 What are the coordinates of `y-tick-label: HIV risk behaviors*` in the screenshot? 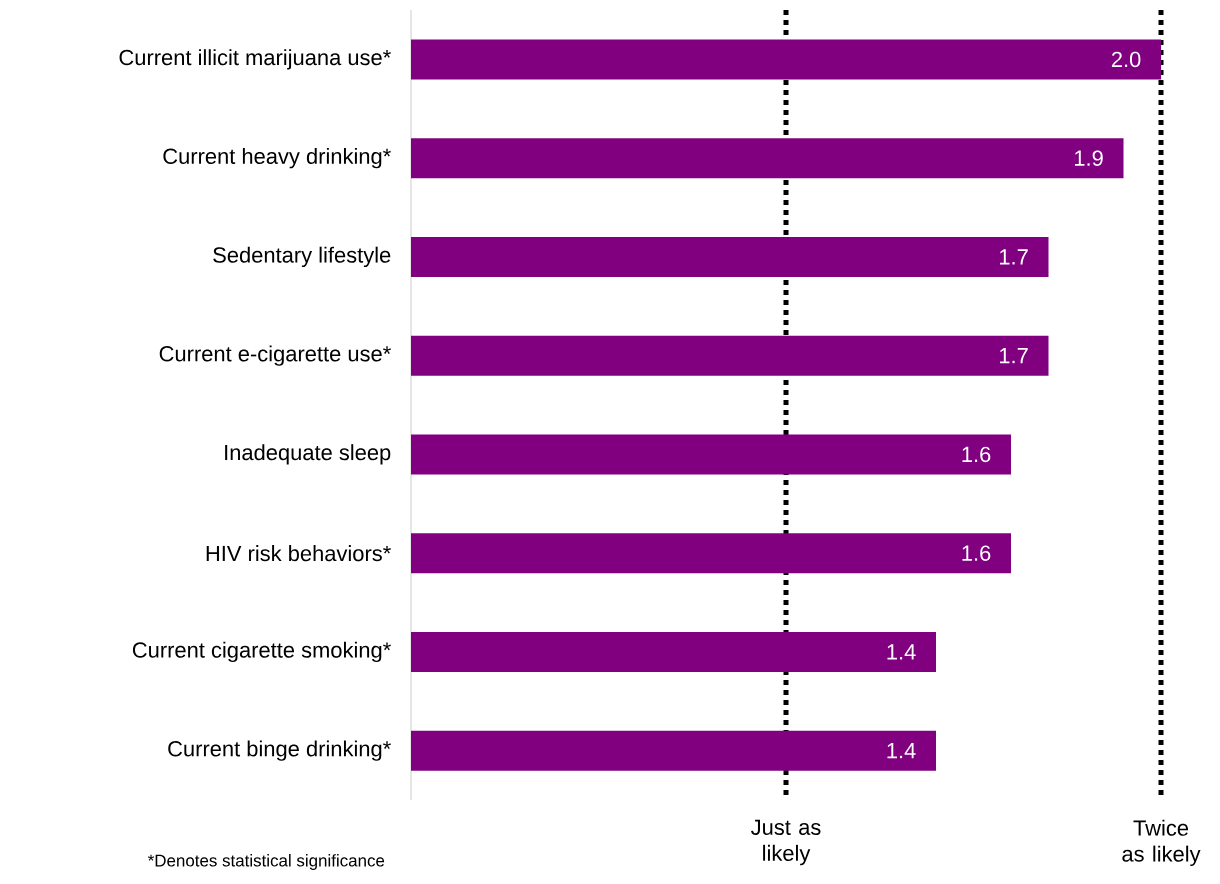 It's located at (298, 553).